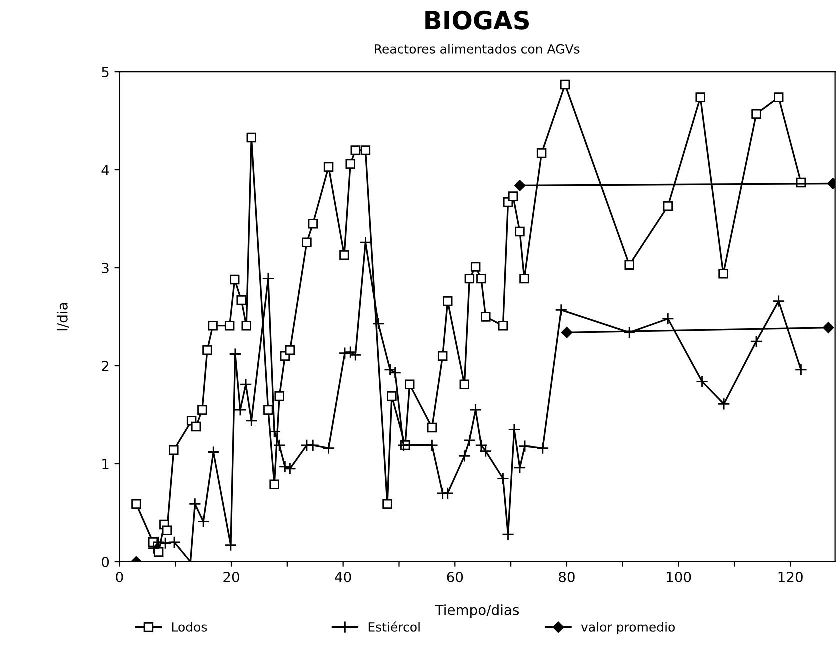 This screenshot has width=837, height=655. What do you see at coordinates (120, 577) in the screenshot?
I see `x-tick-label: 0` at bounding box center [120, 577].